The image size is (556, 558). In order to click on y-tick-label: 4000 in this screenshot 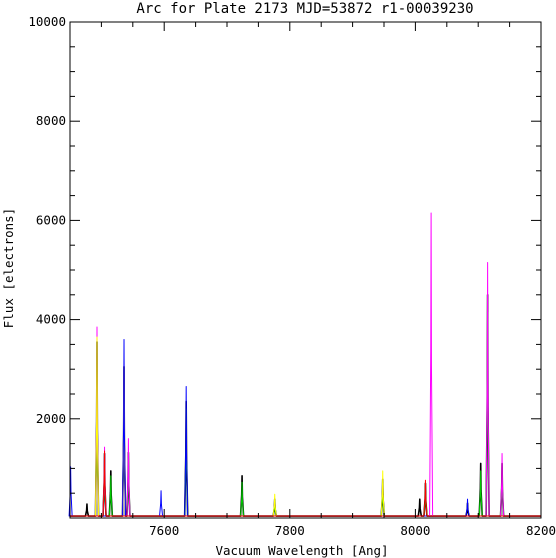, I will do `click(51, 319)`.